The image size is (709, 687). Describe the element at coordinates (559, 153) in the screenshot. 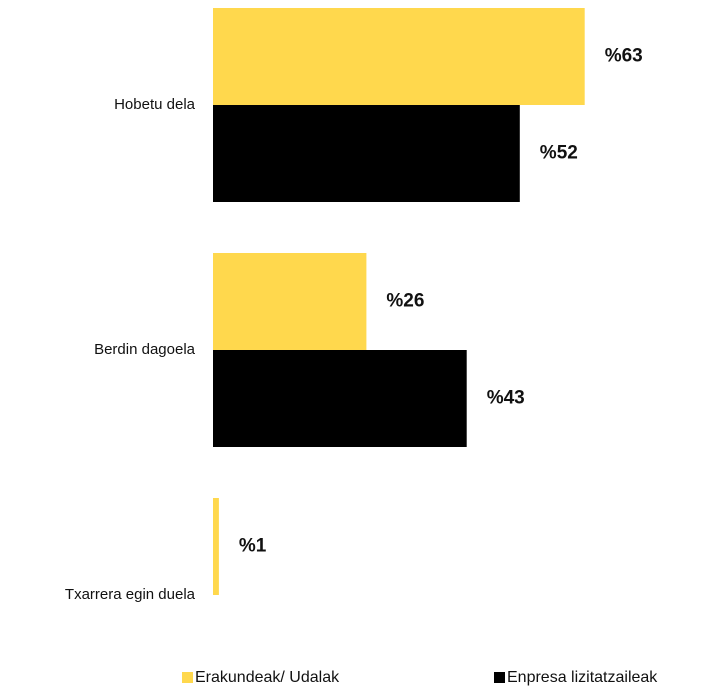

I see `value-label: %52` at that location.